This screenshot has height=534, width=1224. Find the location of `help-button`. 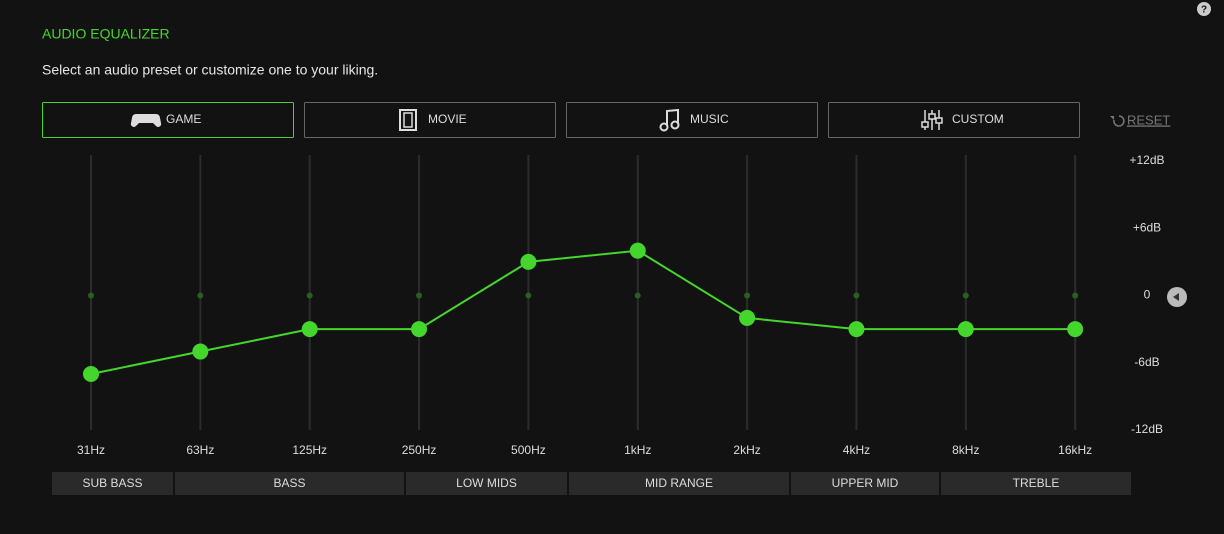

help-button is located at coordinates (1204, 9).